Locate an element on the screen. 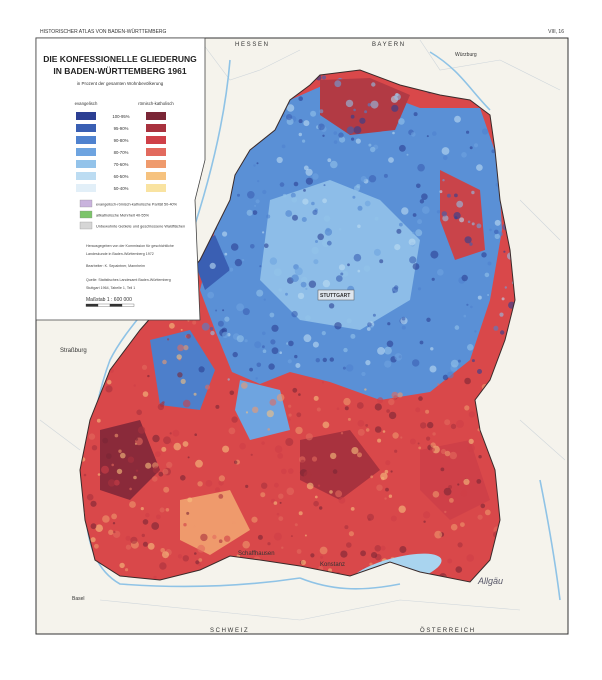  legend-title: DIE KONFESSIONELLE GLIEDERUNG is located at coordinates (120, 59).